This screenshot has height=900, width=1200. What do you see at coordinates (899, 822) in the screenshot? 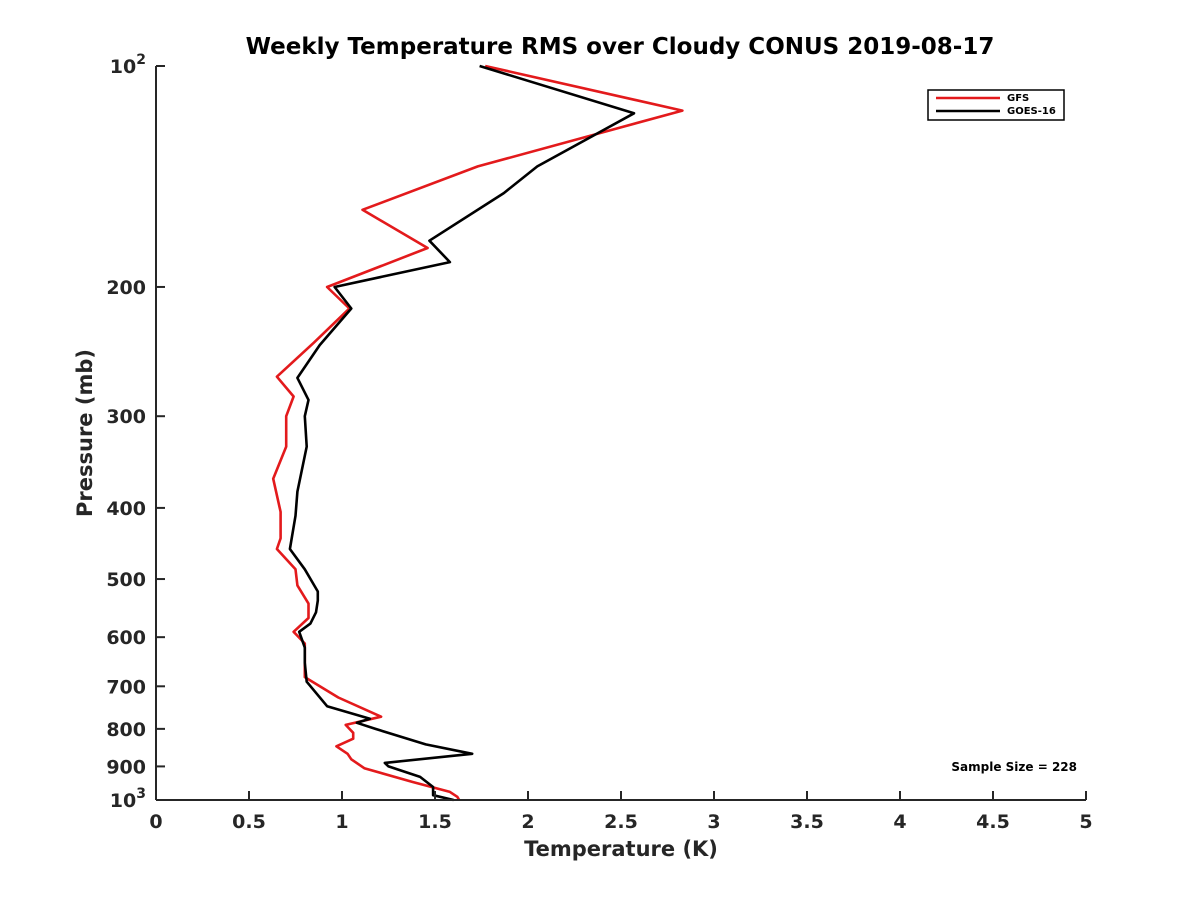
I see `x-tick-label: 4` at bounding box center [899, 822].